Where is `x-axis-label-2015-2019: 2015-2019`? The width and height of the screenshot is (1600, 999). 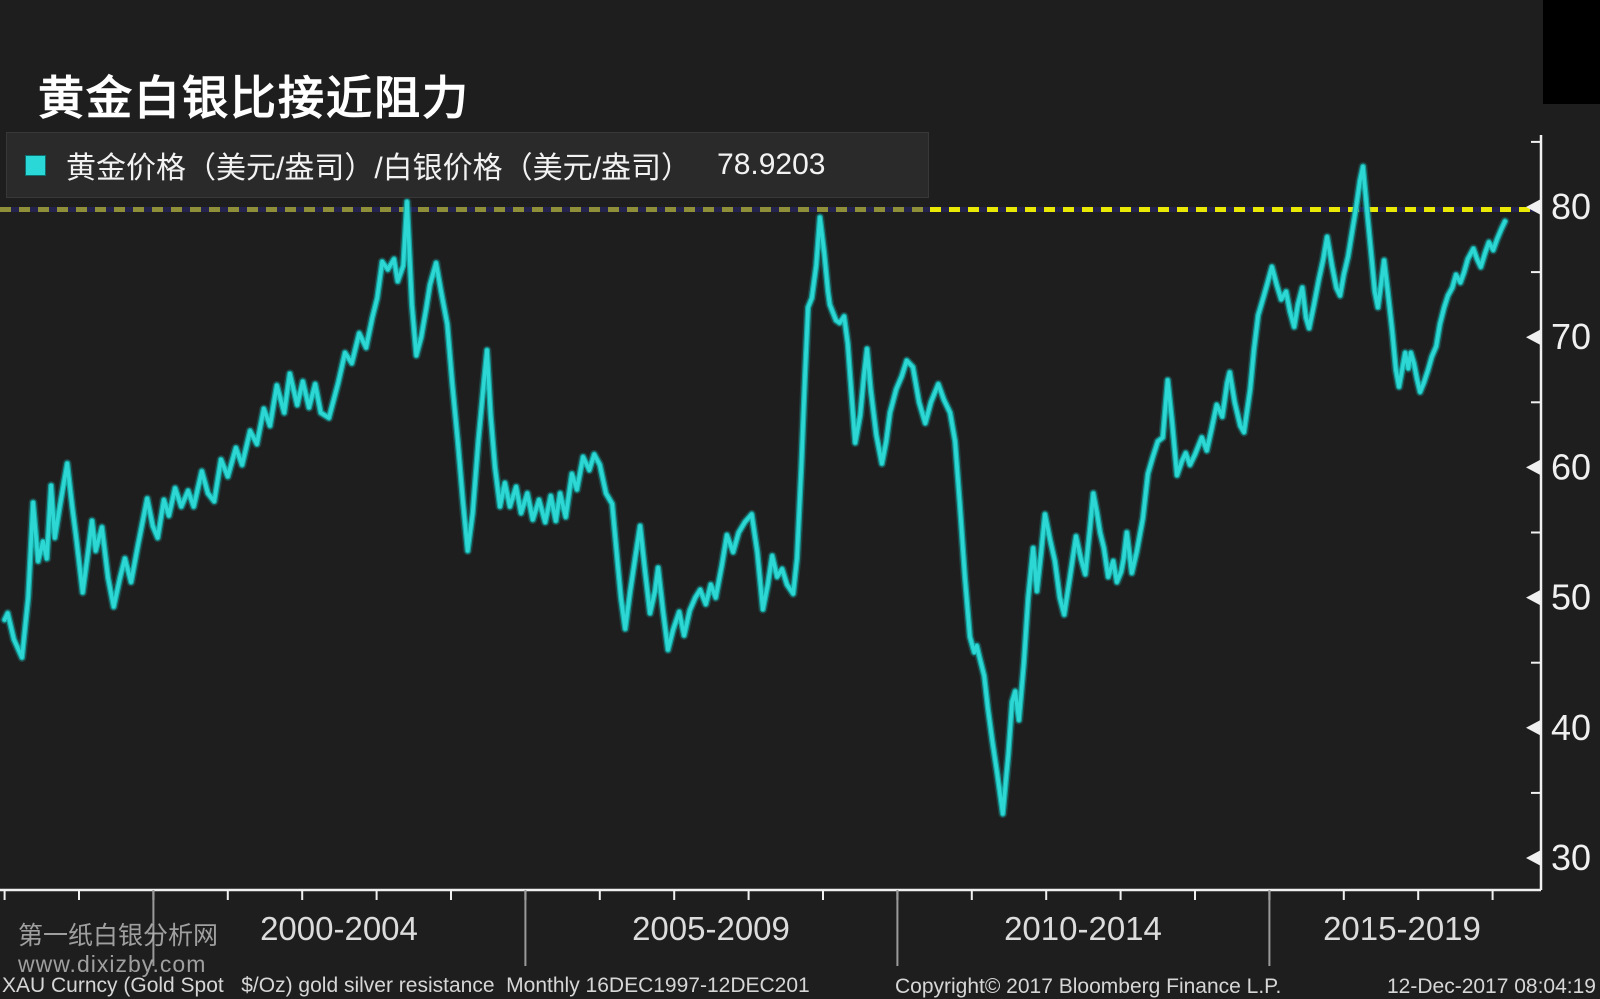 x-axis-label-2015-2019: 2015-2019 is located at coordinates (1402, 928).